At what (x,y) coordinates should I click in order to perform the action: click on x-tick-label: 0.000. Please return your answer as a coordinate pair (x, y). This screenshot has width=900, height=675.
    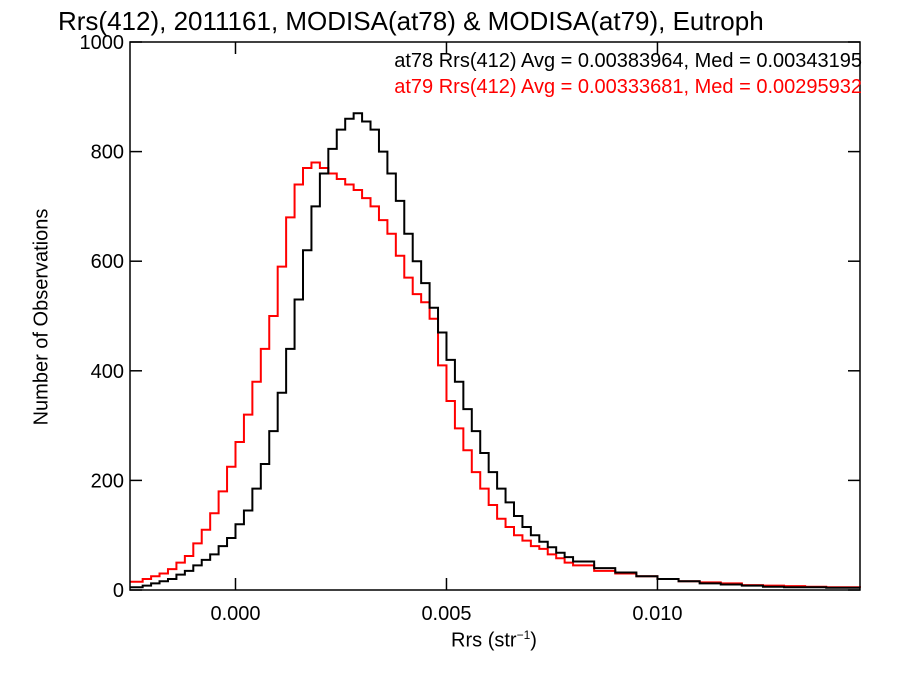
    Looking at the image, I should click on (235, 614).